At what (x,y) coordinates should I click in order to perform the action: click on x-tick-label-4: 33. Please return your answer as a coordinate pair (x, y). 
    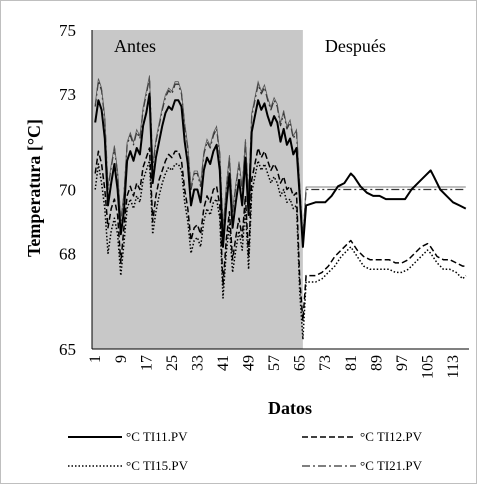
    Looking at the image, I should click on (197, 363).